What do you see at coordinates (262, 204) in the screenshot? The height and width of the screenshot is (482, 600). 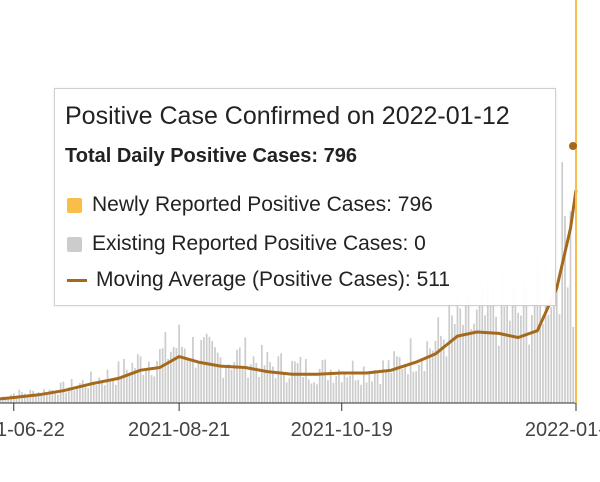 I see `tooltip-item-label: Newly Reported Positive Cases: 796` at bounding box center [262, 204].